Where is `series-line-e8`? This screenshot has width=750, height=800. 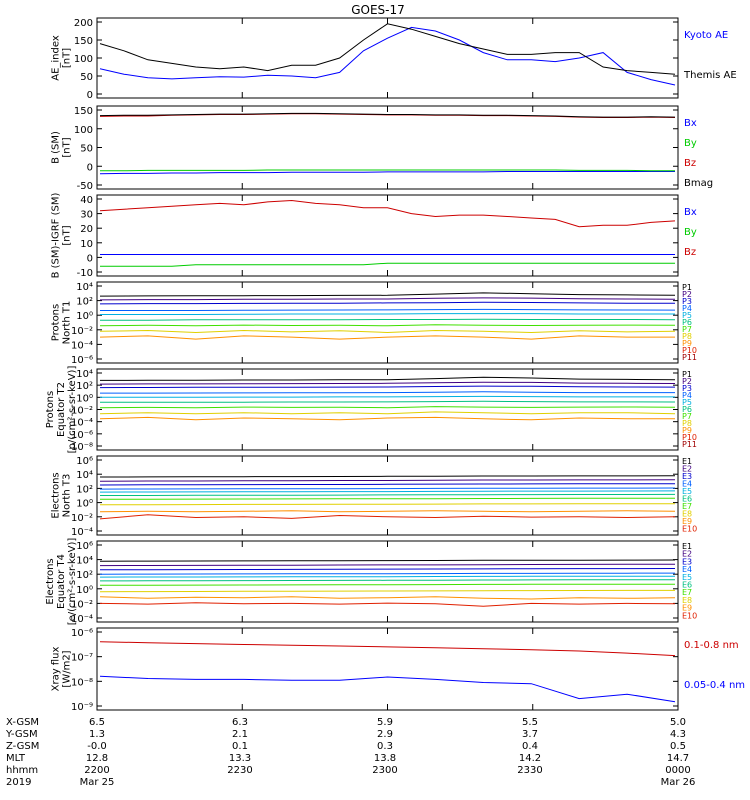
series-line-e8 is located at coordinates (387, 504).